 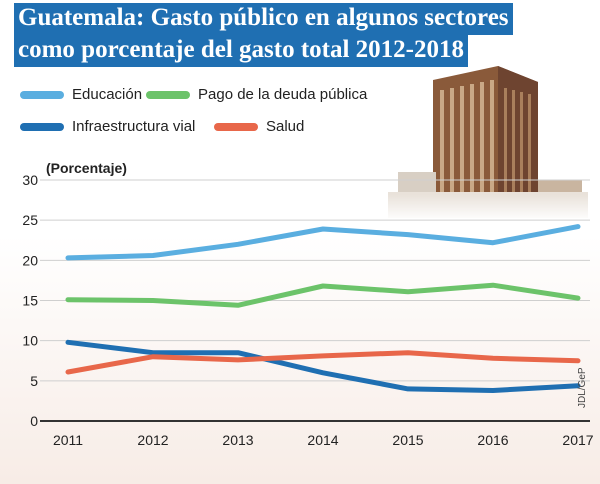 What do you see at coordinates (30, 301) in the screenshot?
I see `y-tick-label-15: 15` at bounding box center [30, 301].